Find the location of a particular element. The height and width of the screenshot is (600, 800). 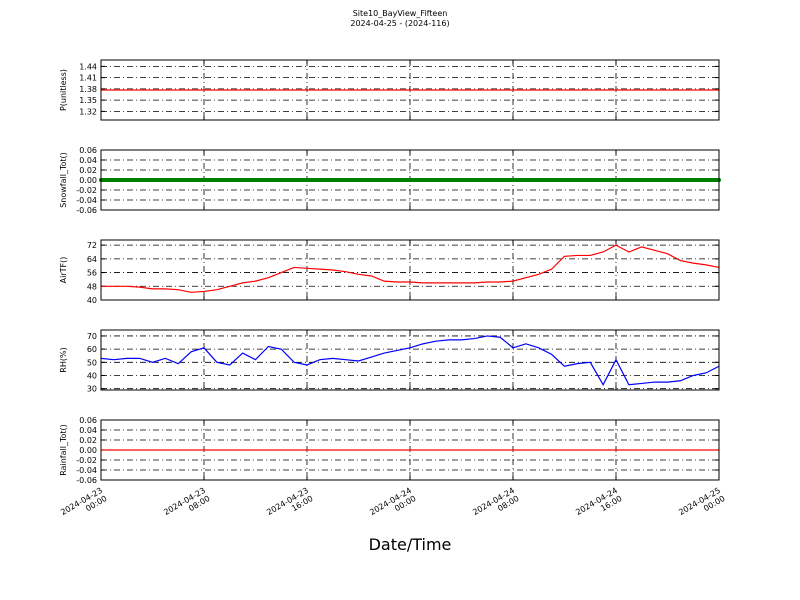

x-tick-label: 2024-04-2316:00 is located at coordinates (289, 505).